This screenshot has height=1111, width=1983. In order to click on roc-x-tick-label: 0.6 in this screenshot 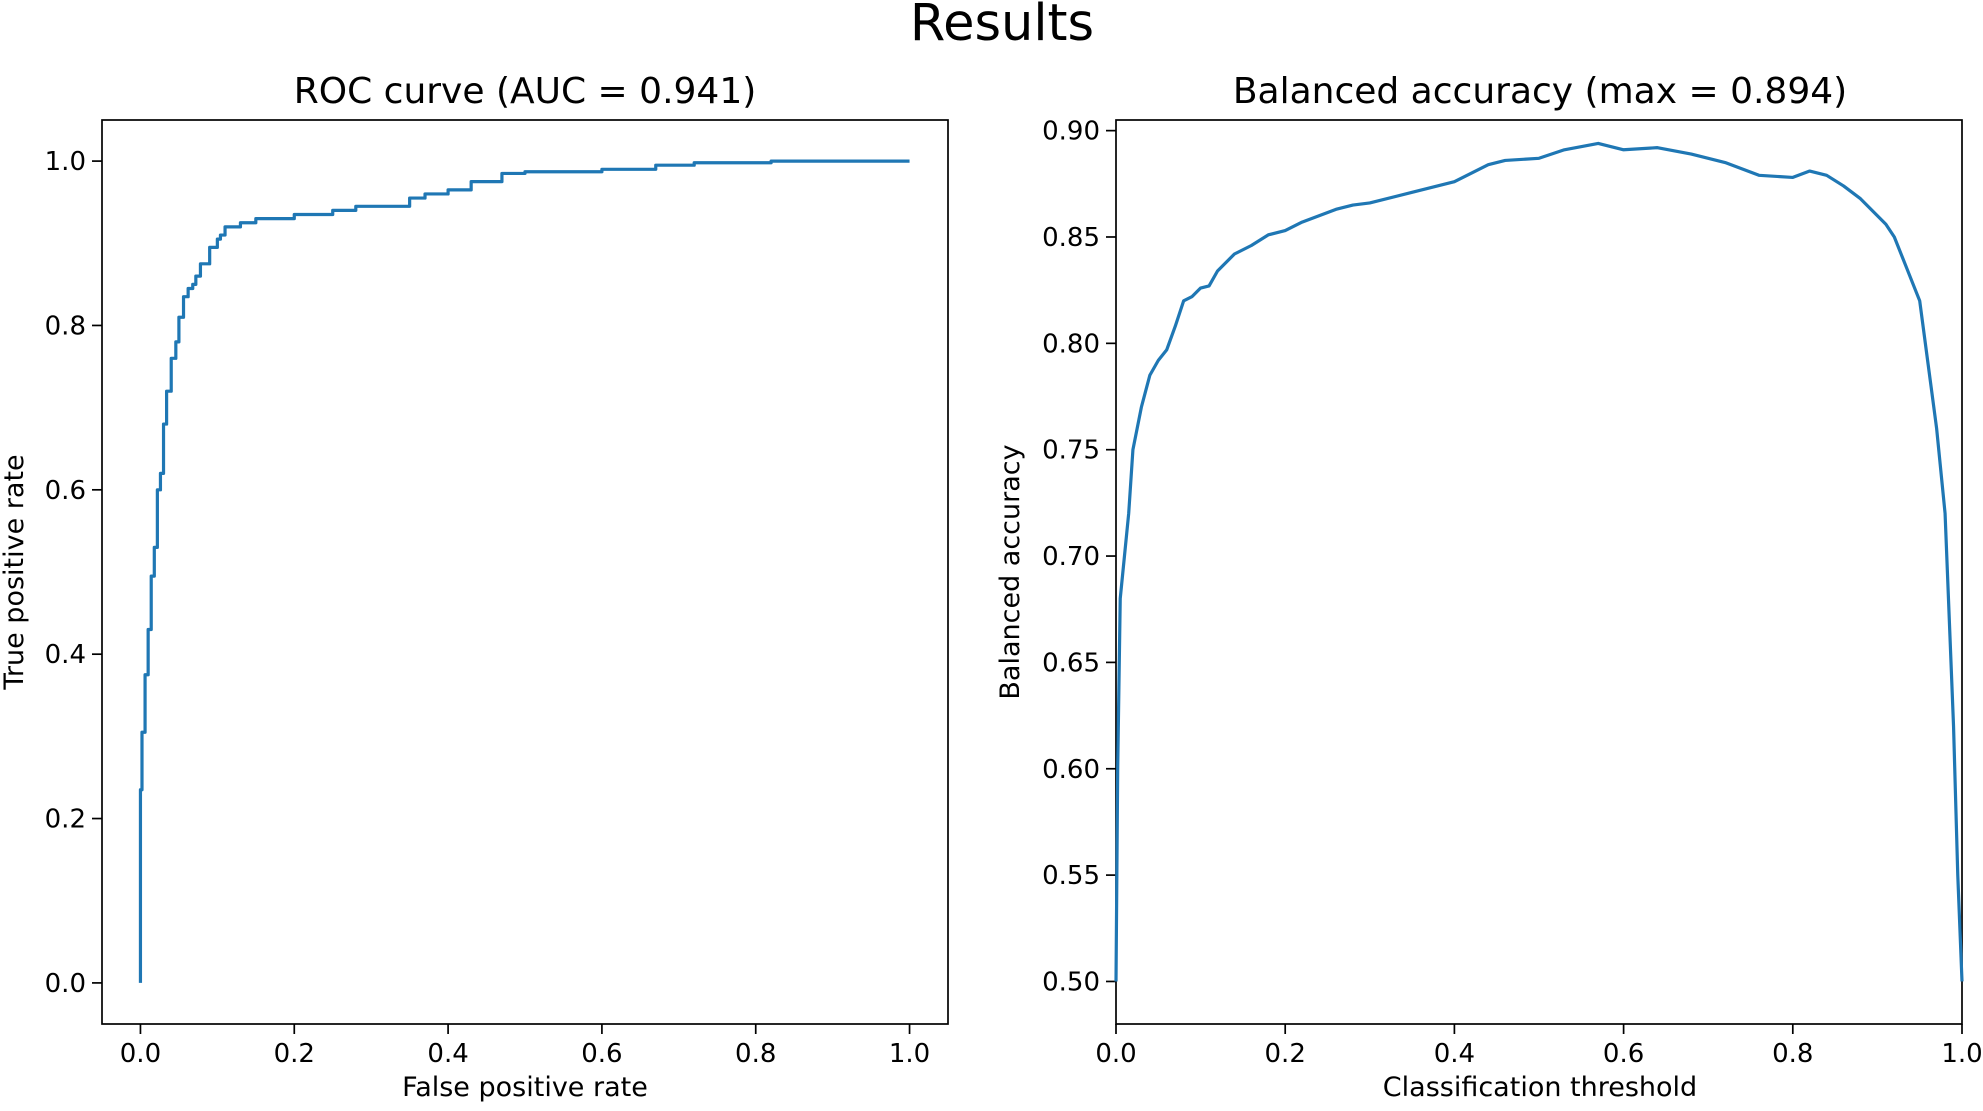, I will do `click(601, 1054)`.